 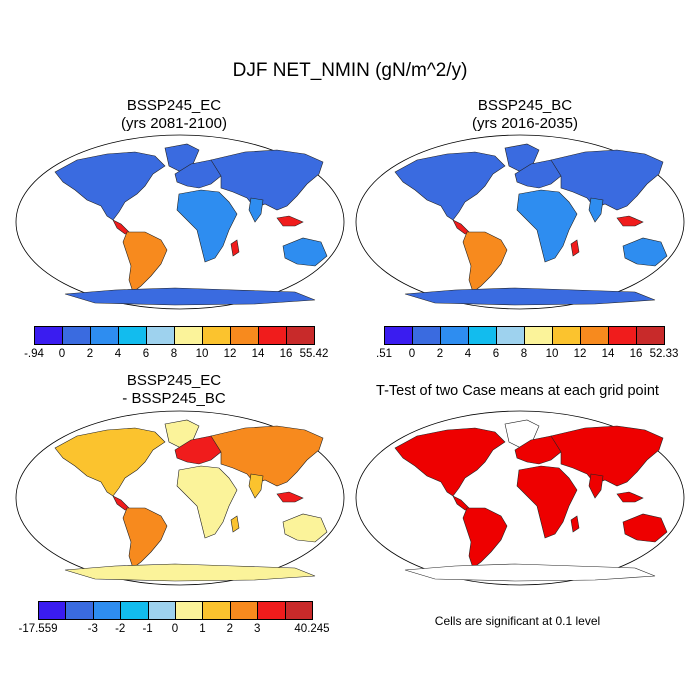 I want to click on panel-title-top-right-line2: (yrs 2016-2035), so click(x=525, y=123).